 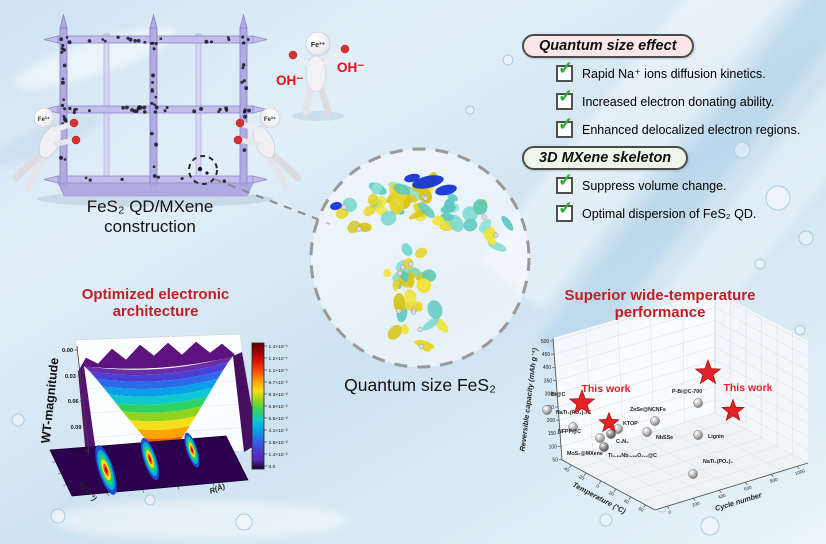 I want to click on svg-text: 2.8×10⁻², so click(x=279, y=443).